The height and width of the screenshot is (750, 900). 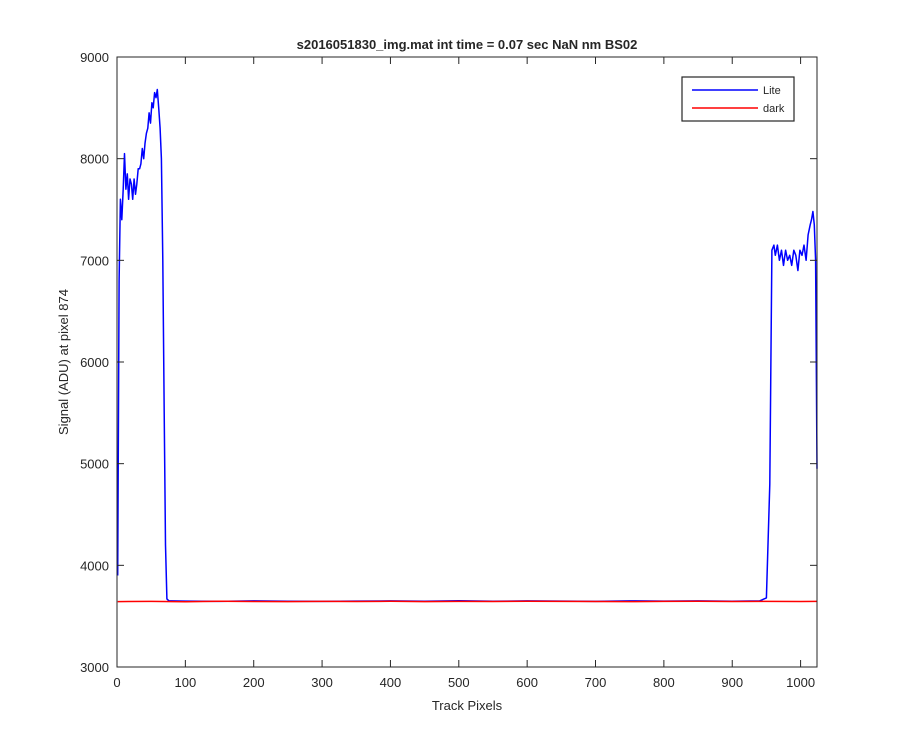 I want to click on legend-label-lite: Lite, so click(x=772, y=91).